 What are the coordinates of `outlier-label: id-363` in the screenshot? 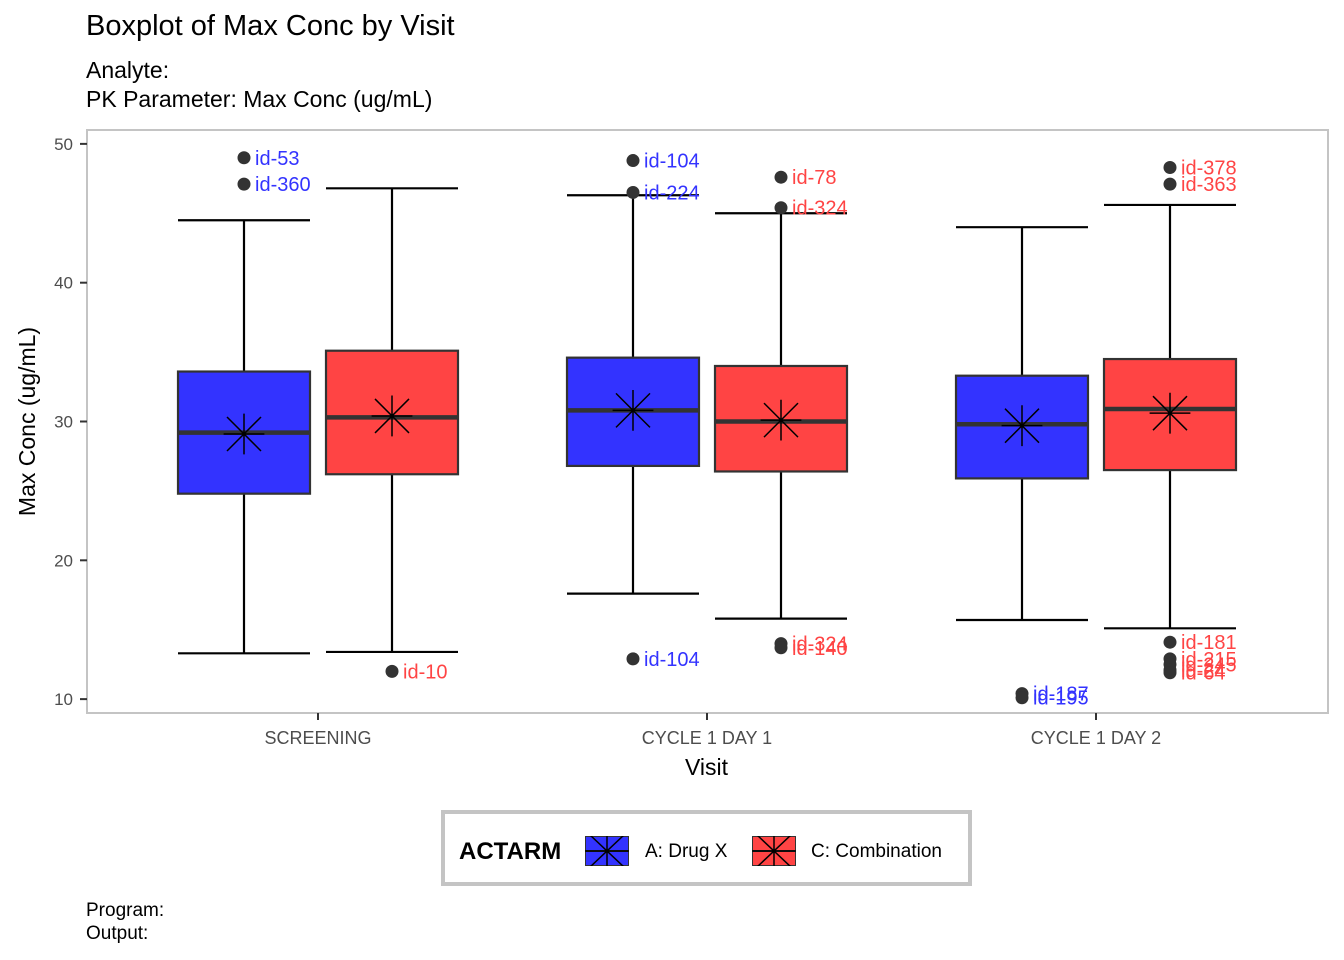 It's located at (1209, 185).